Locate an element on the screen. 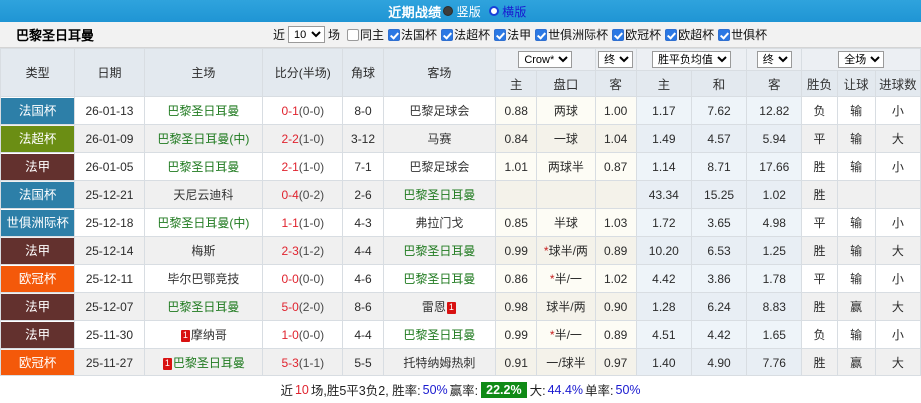 This screenshot has width=921, height=403. filter-comp-1: 法超杯 is located at coordinates (465, 34).